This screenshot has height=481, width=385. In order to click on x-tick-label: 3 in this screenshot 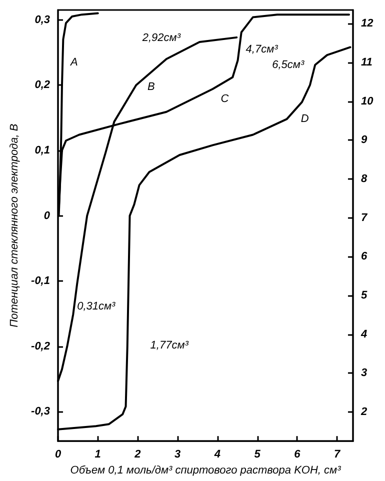, I will do `click(177, 454)`.